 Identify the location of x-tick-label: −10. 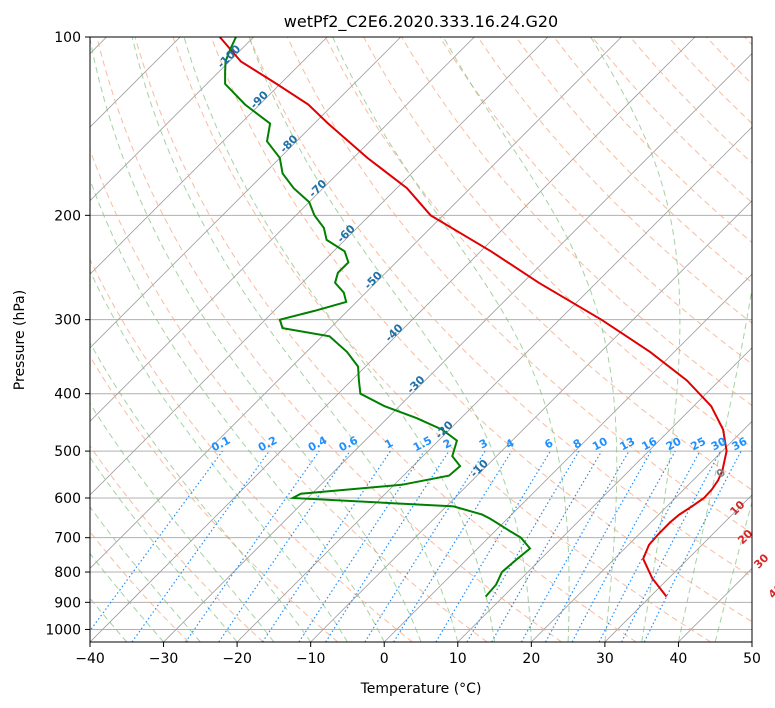
(311, 659).